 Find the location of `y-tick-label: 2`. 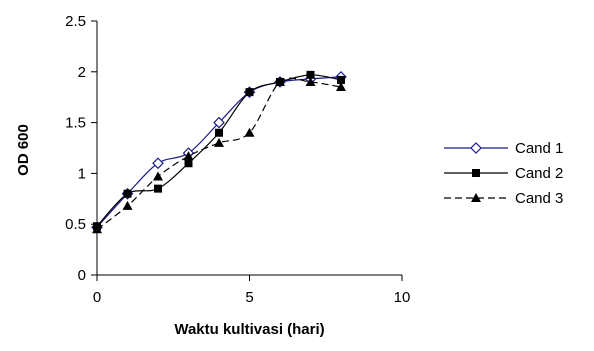

y-tick-label: 2 is located at coordinates (82, 72).